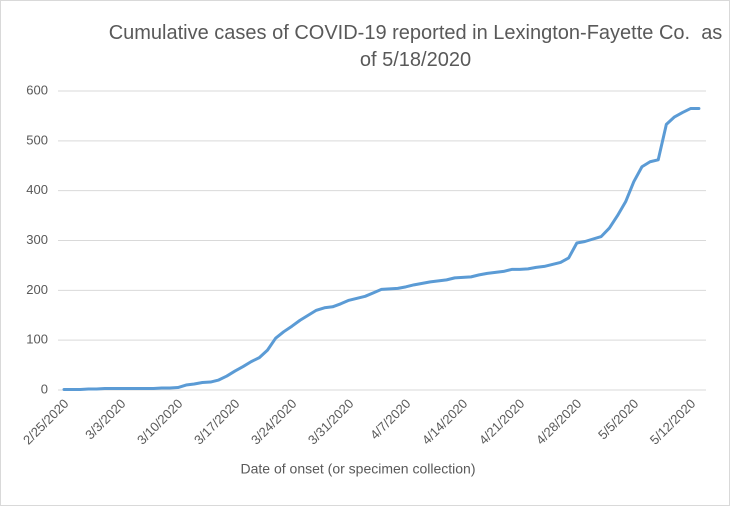 This screenshot has height=506, width=730. What do you see at coordinates (37, 139) in the screenshot?
I see `y-tick-label: 500` at bounding box center [37, 139].